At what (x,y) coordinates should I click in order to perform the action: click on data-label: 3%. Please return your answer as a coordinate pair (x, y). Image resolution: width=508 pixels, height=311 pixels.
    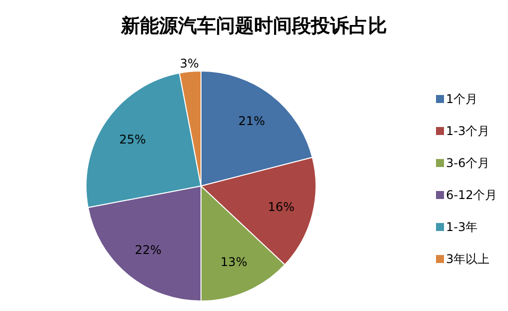
    Looking at the image, I should click on (189, 63).